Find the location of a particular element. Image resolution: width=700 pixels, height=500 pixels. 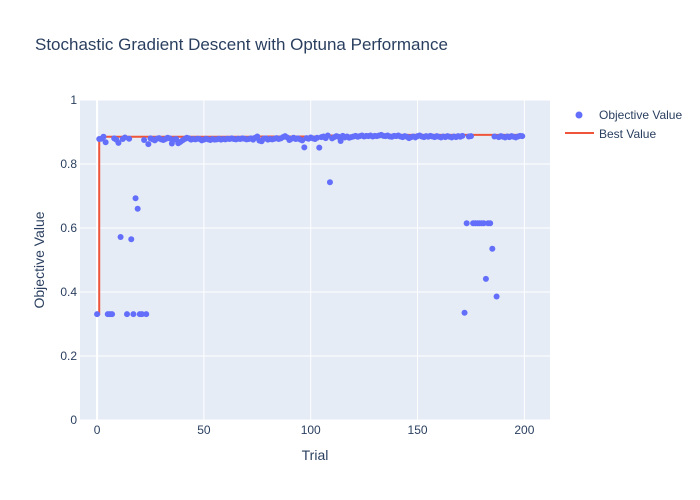

legend-item-best-value: Best Value is located at coordinates (610, 134).